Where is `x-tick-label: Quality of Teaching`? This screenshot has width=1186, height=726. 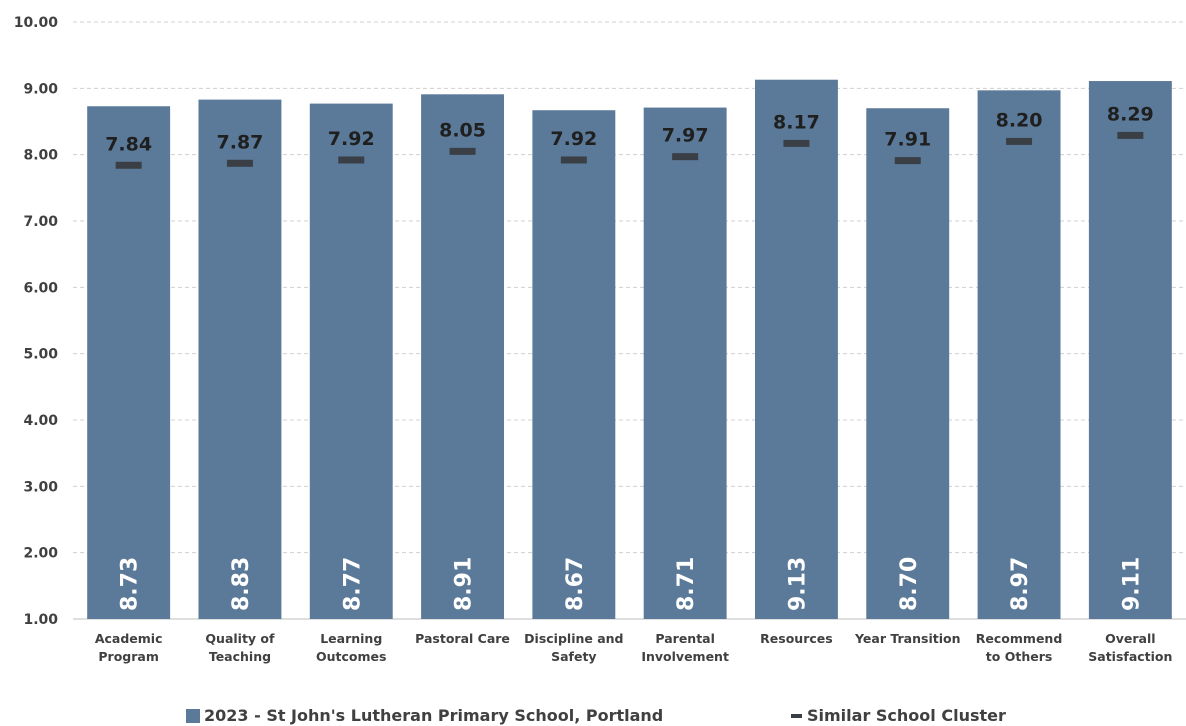 x-tick-label: Quality of Teaching is located at coordinates (240, 647).